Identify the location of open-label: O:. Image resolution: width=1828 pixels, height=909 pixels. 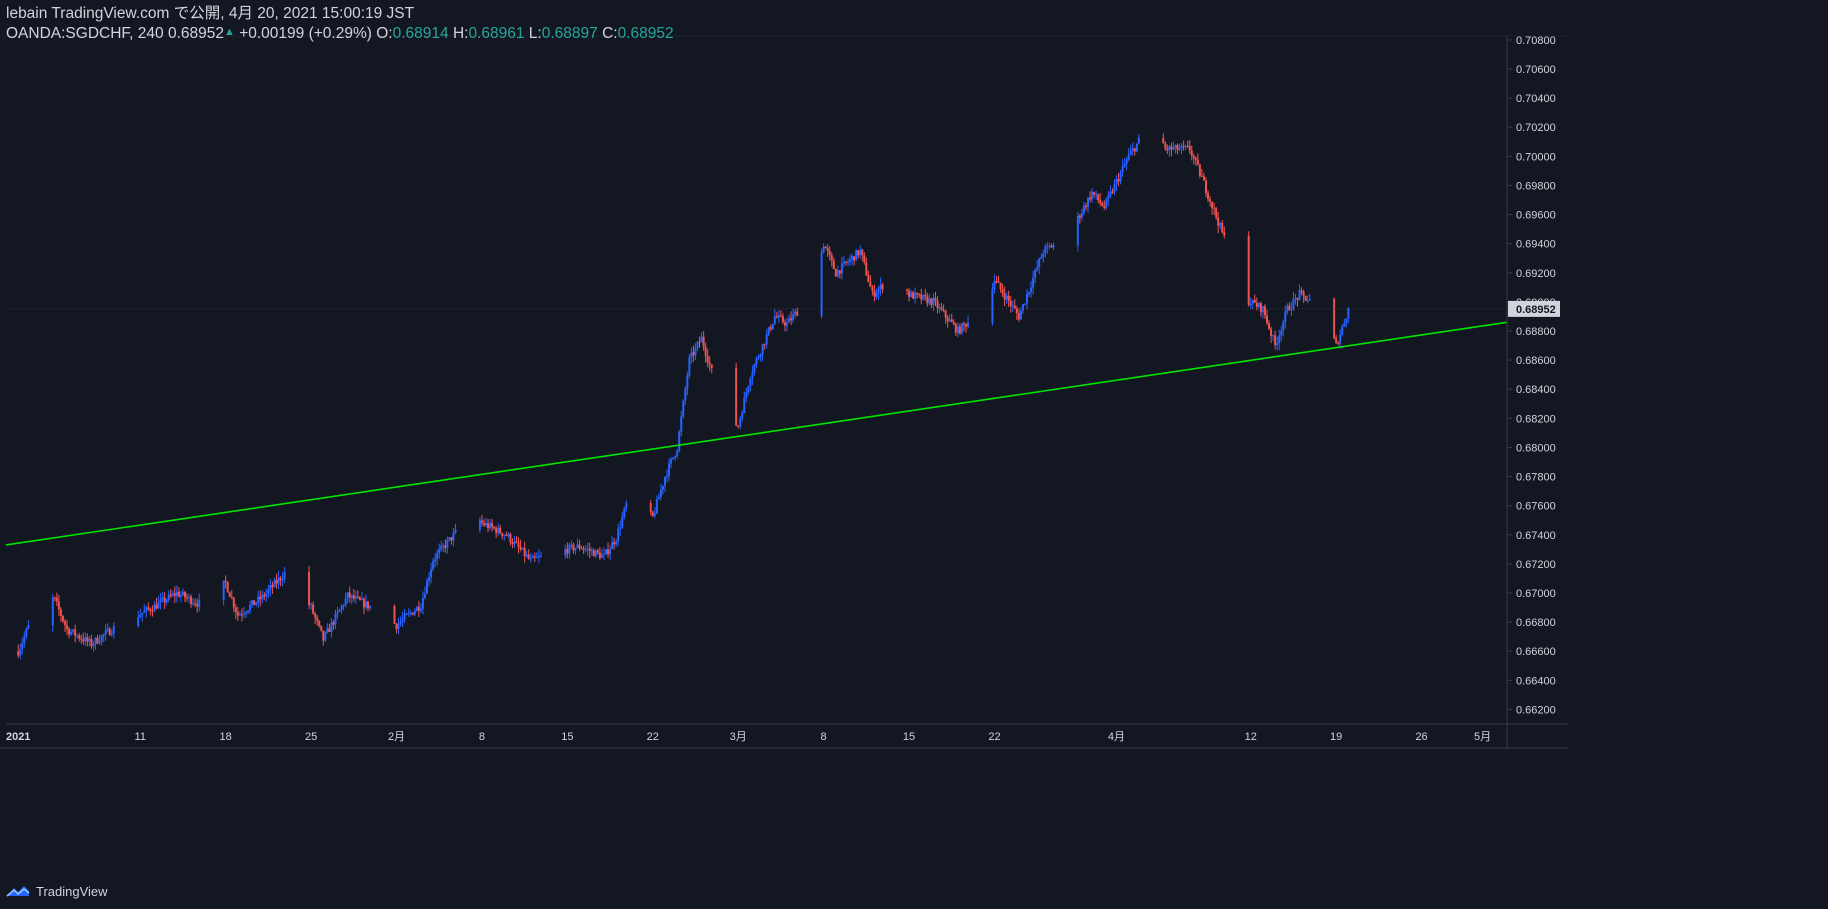
(384, 33).